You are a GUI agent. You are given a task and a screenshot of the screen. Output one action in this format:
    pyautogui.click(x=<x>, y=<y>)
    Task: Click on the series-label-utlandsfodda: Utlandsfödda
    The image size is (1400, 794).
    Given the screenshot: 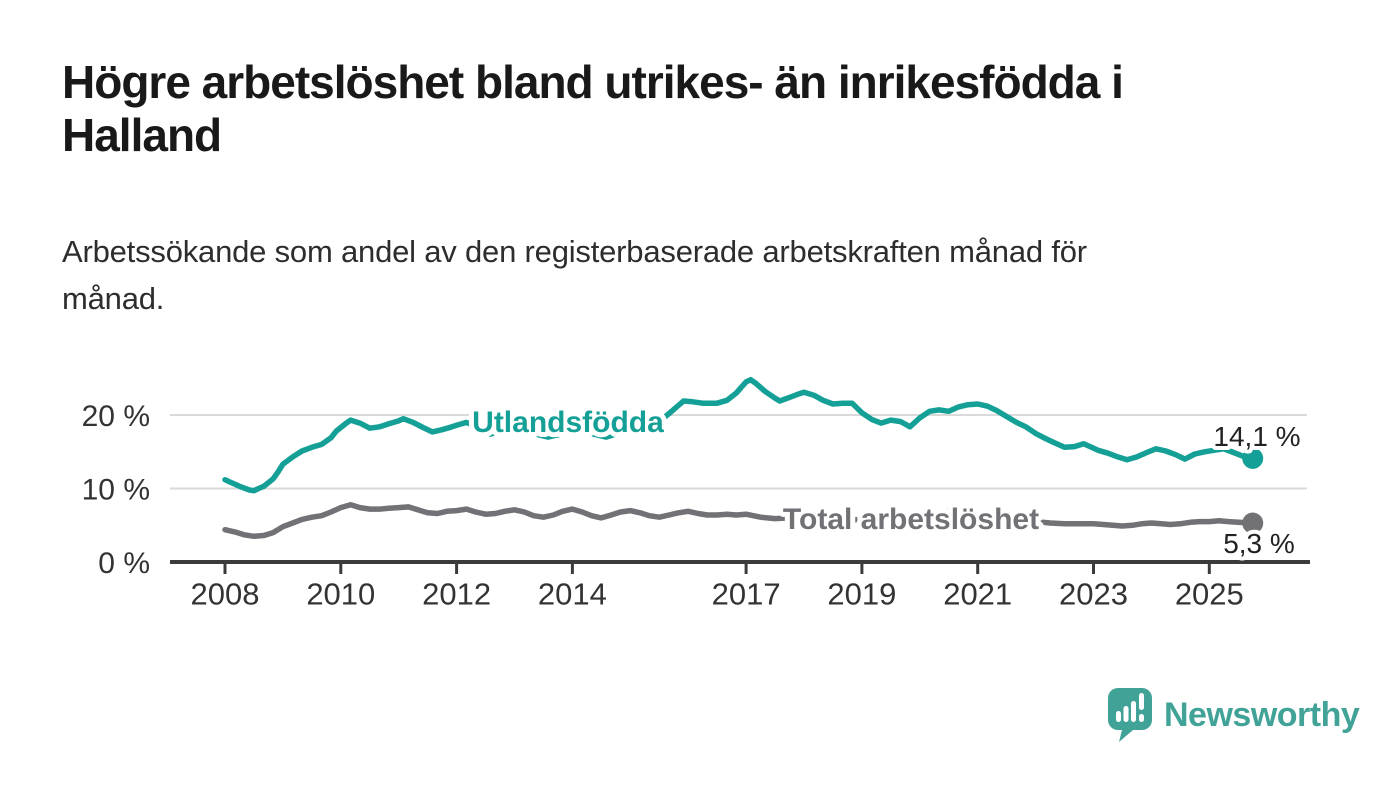 What is the action you would take?
    pyautogui.click(x=568, y=422)
    